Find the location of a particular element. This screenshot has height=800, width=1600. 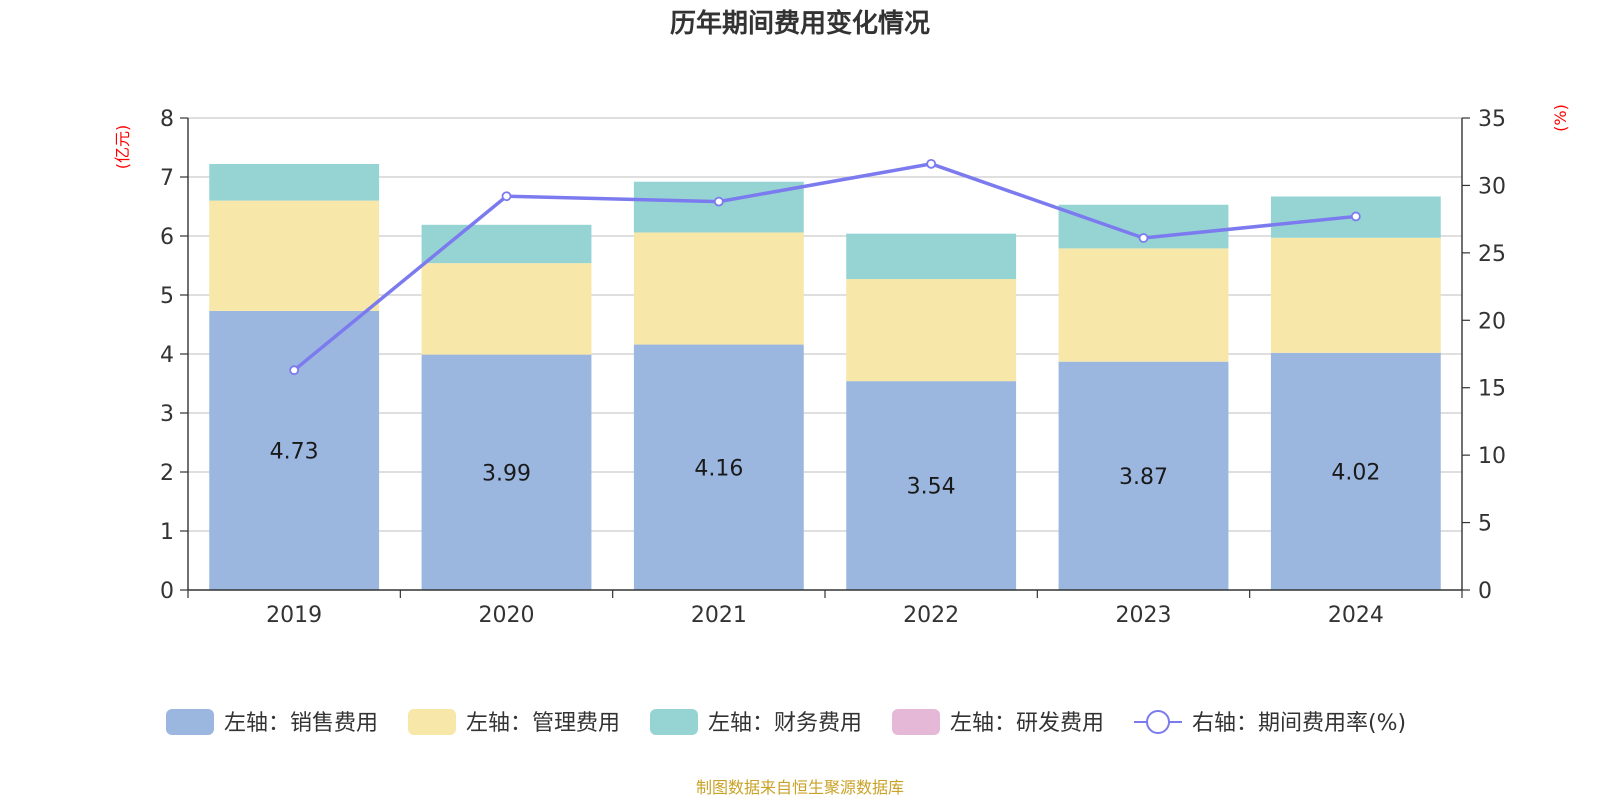

data-label: 3.87 is located at coordinates (1143, 477).